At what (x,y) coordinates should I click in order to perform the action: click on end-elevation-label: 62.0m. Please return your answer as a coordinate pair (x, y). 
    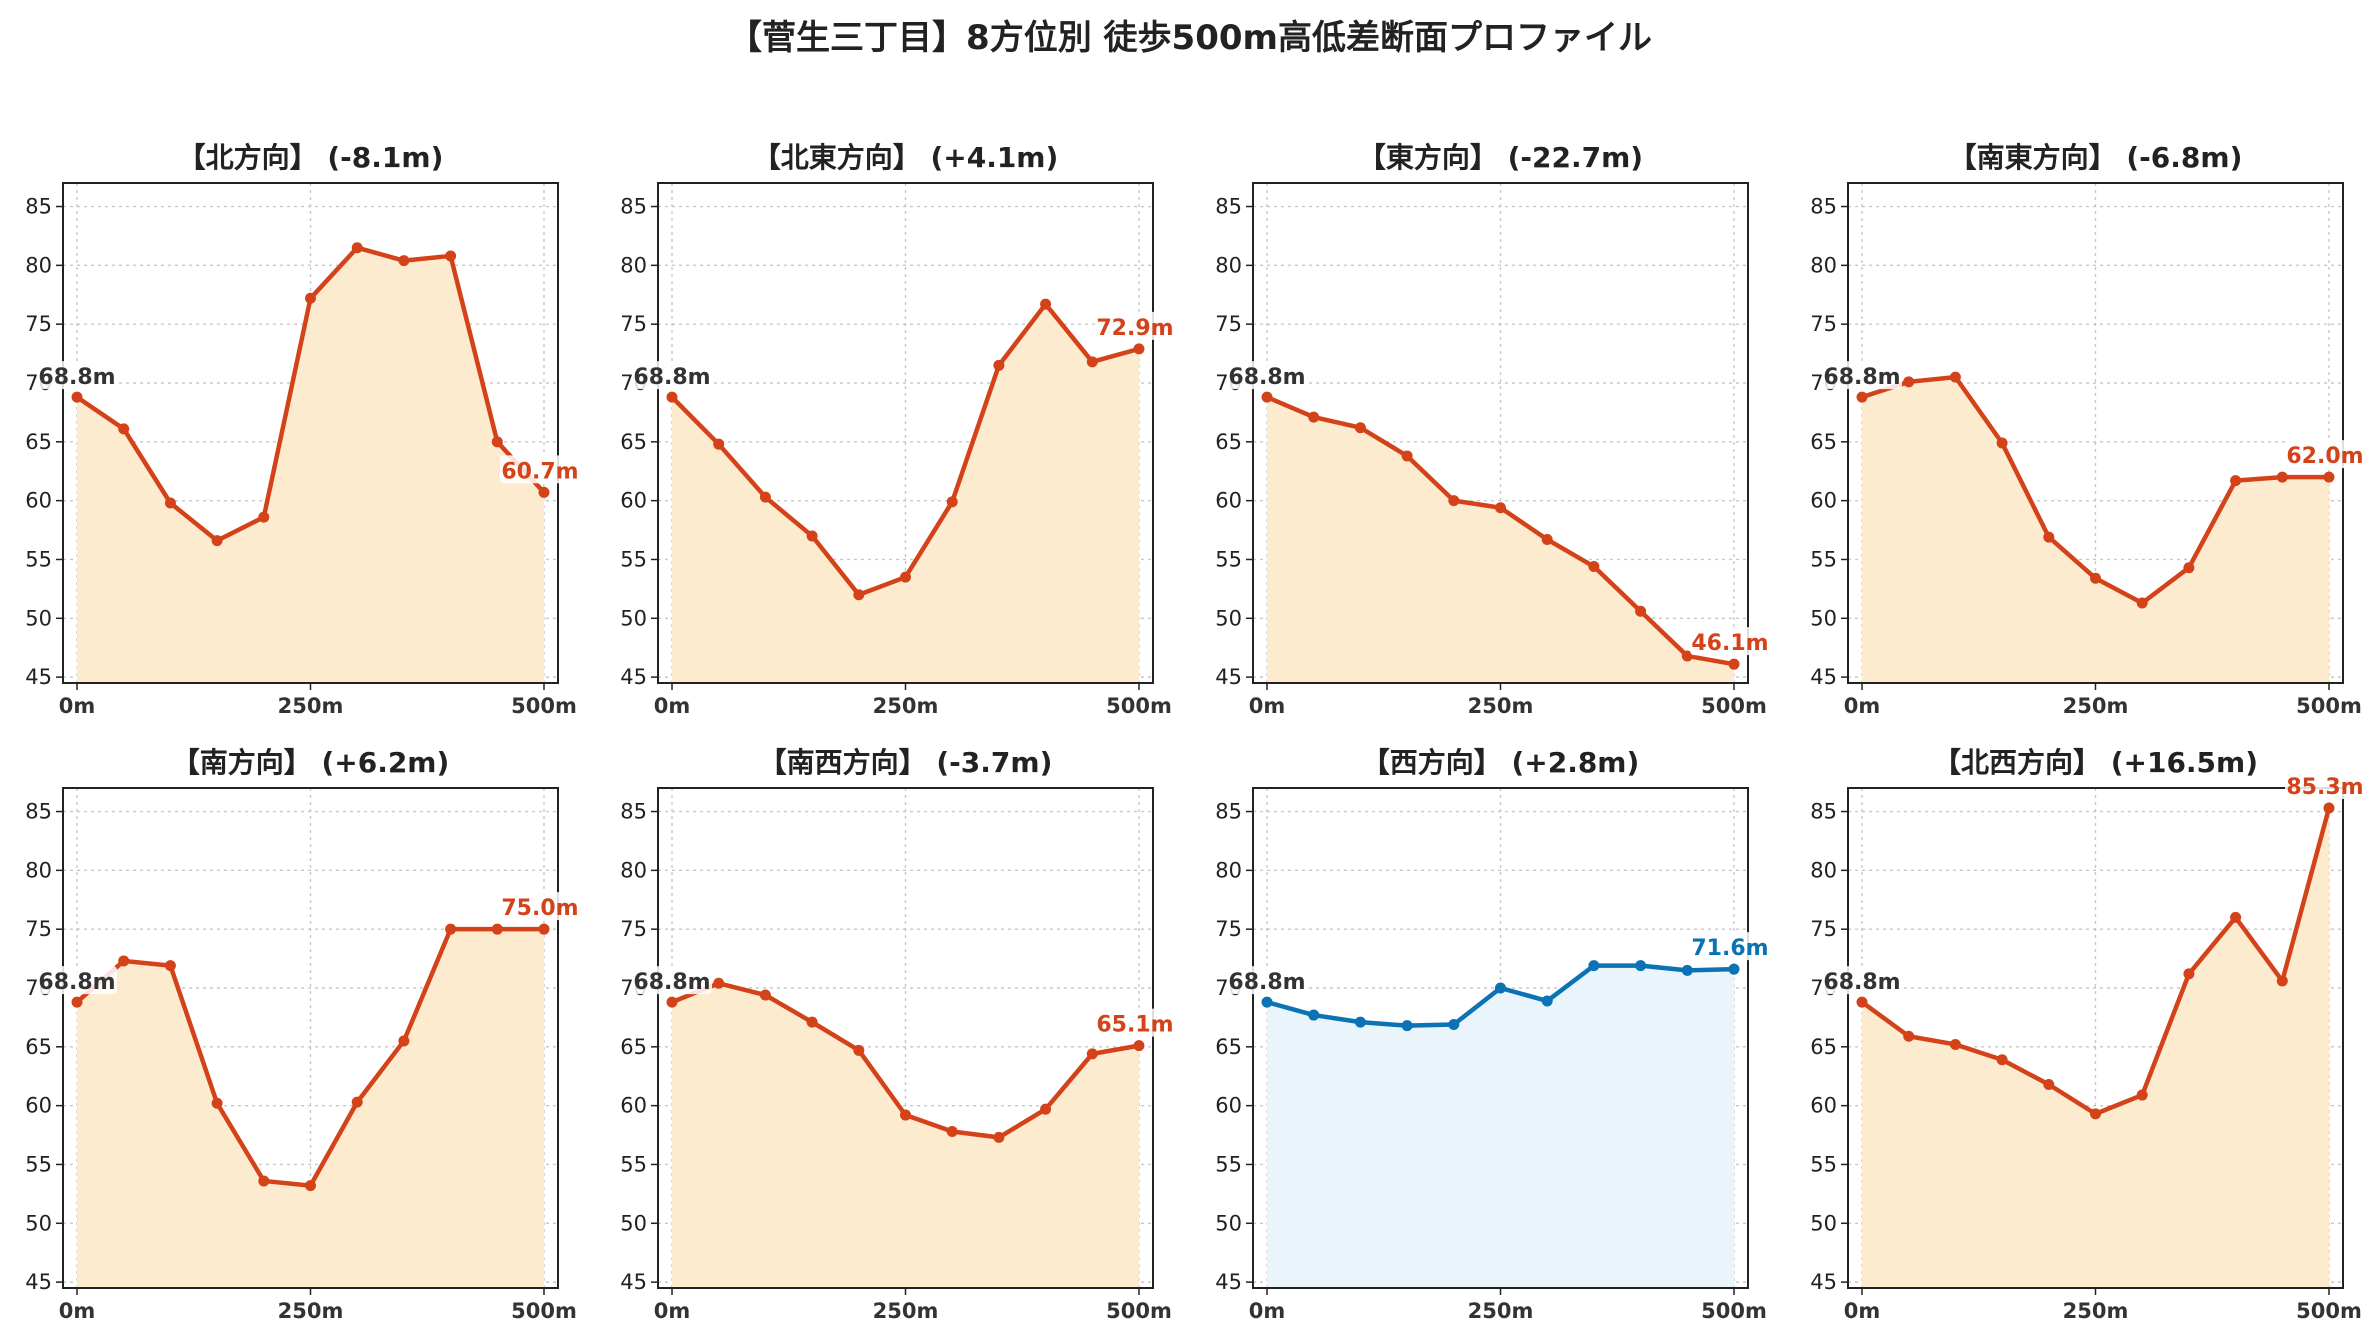
    Looking at the image, I should click on (2324, 456).